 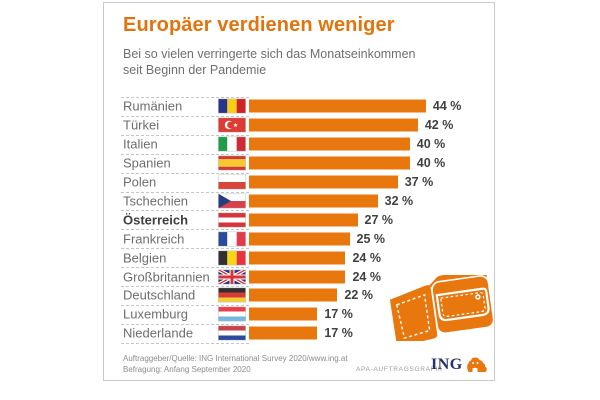 What do you see at coordinates (154, 239) in the screenshot?
I see `country-label: Frankreich` at bounding box center [154, 239].